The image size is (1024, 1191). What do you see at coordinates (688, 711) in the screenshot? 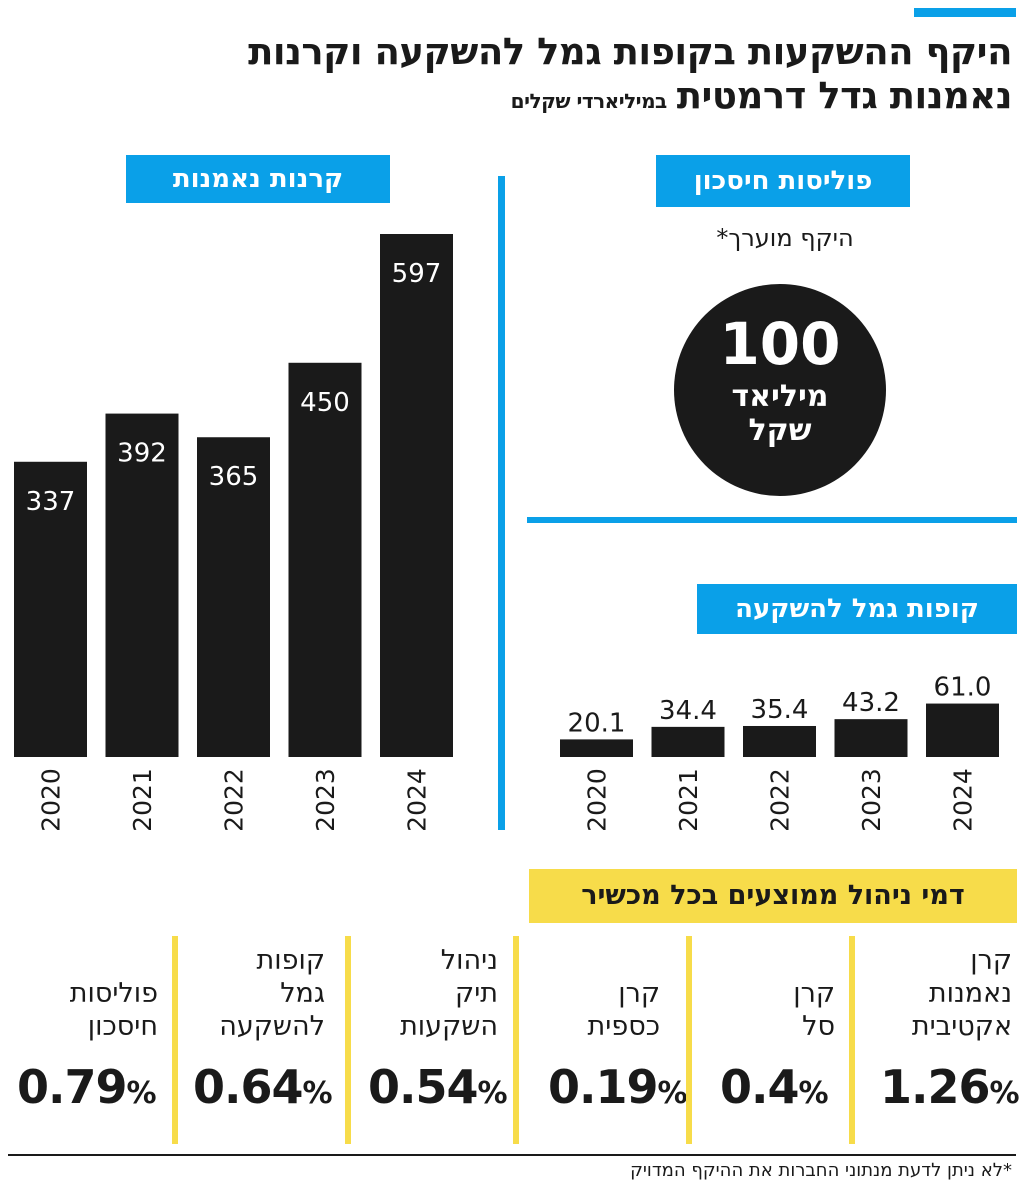
I see `bar-value-label: 34.4` at bounding box center [688, 711].